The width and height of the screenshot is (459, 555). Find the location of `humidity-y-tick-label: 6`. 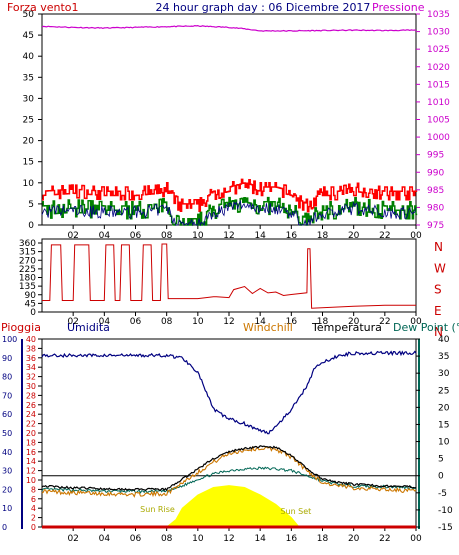

humidity-y-tick-label: 6 is located at coordinates (33, 499).